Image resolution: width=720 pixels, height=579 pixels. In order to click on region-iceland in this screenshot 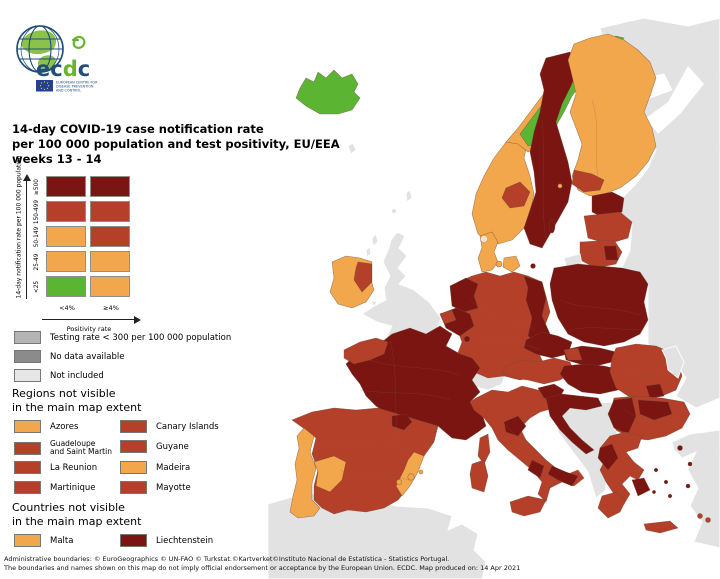, I will do `click(328, 92)`.